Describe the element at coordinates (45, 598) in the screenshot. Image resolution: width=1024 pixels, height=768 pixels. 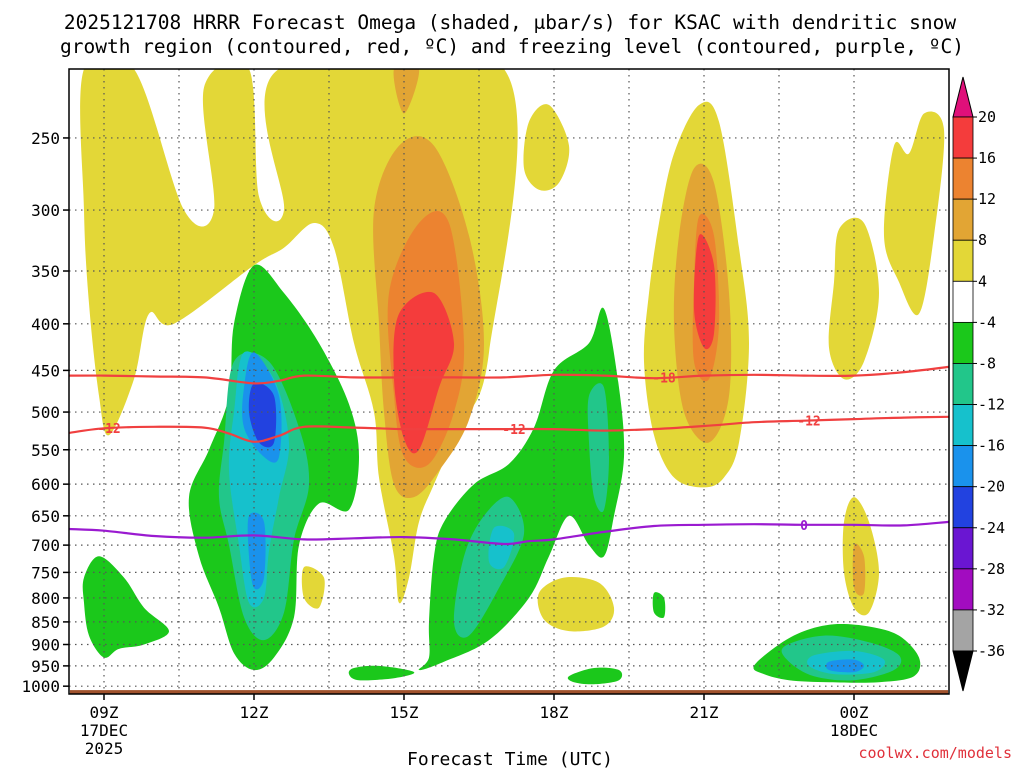
I see `y-tick-label-800: 800` at that location.